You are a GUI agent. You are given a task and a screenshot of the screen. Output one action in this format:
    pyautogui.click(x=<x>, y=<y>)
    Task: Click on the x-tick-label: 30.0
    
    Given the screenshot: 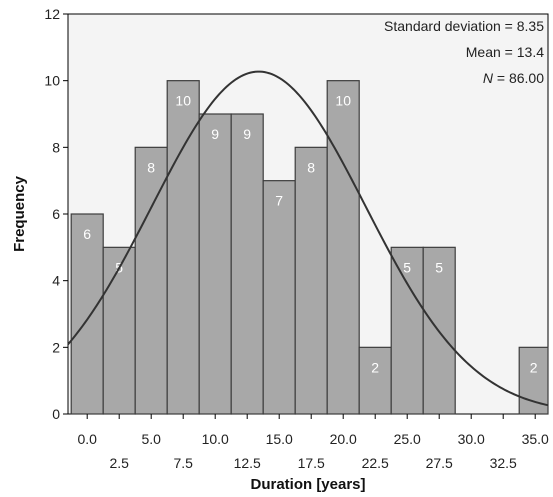 What is the action you would take?
    pyautogui.click(x=471, y=439)
    